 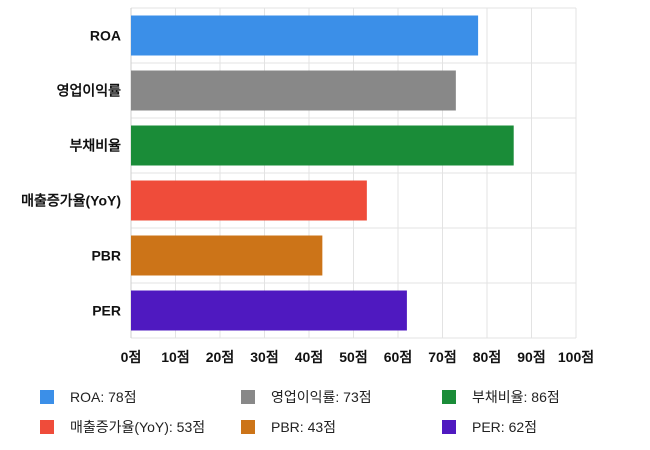 What do you see at coordinates (264, 357) in the screenshot?
I see `x-tick-label: 30점` at bounding box center [264, 357].